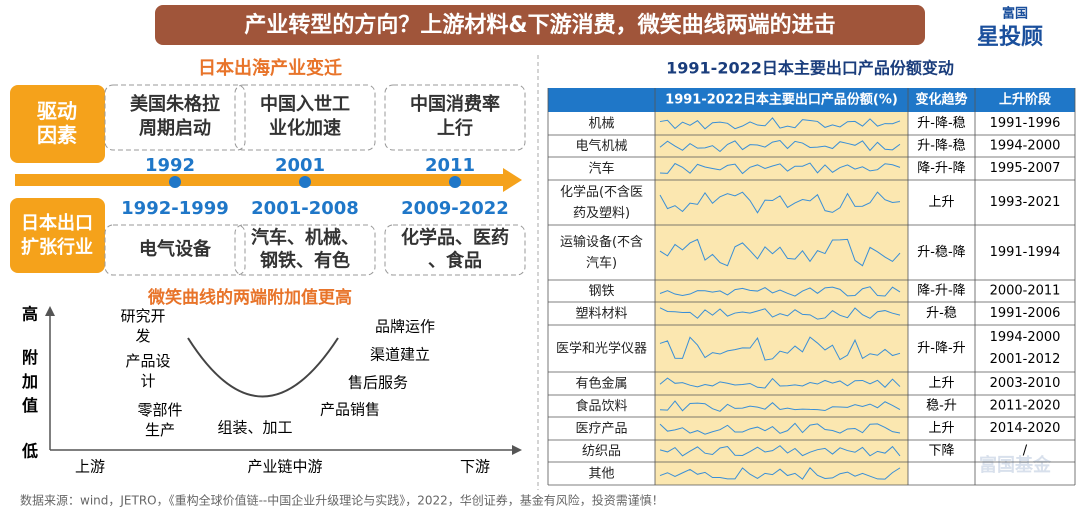 The height and width of the screenshot is (513, 1080). What do you see at coordinates (29, 381) in the screenshot?
I see `y-label: 附加值` at bounding box center [29, 381].